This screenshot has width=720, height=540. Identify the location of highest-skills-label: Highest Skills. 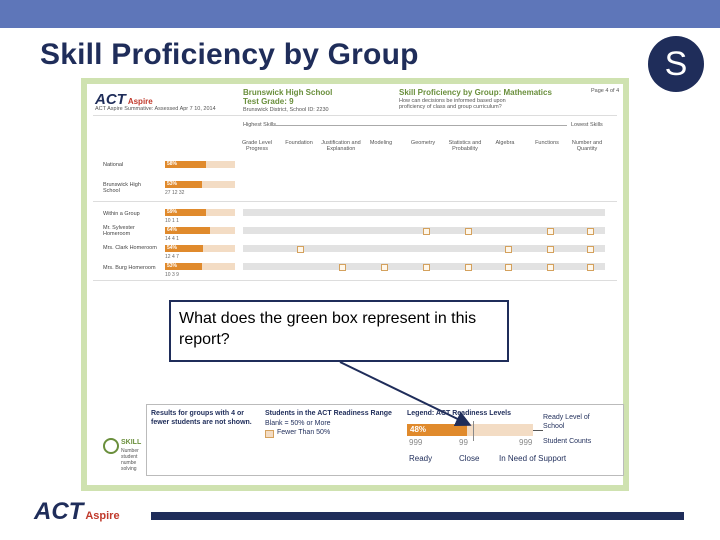
(260, 125).